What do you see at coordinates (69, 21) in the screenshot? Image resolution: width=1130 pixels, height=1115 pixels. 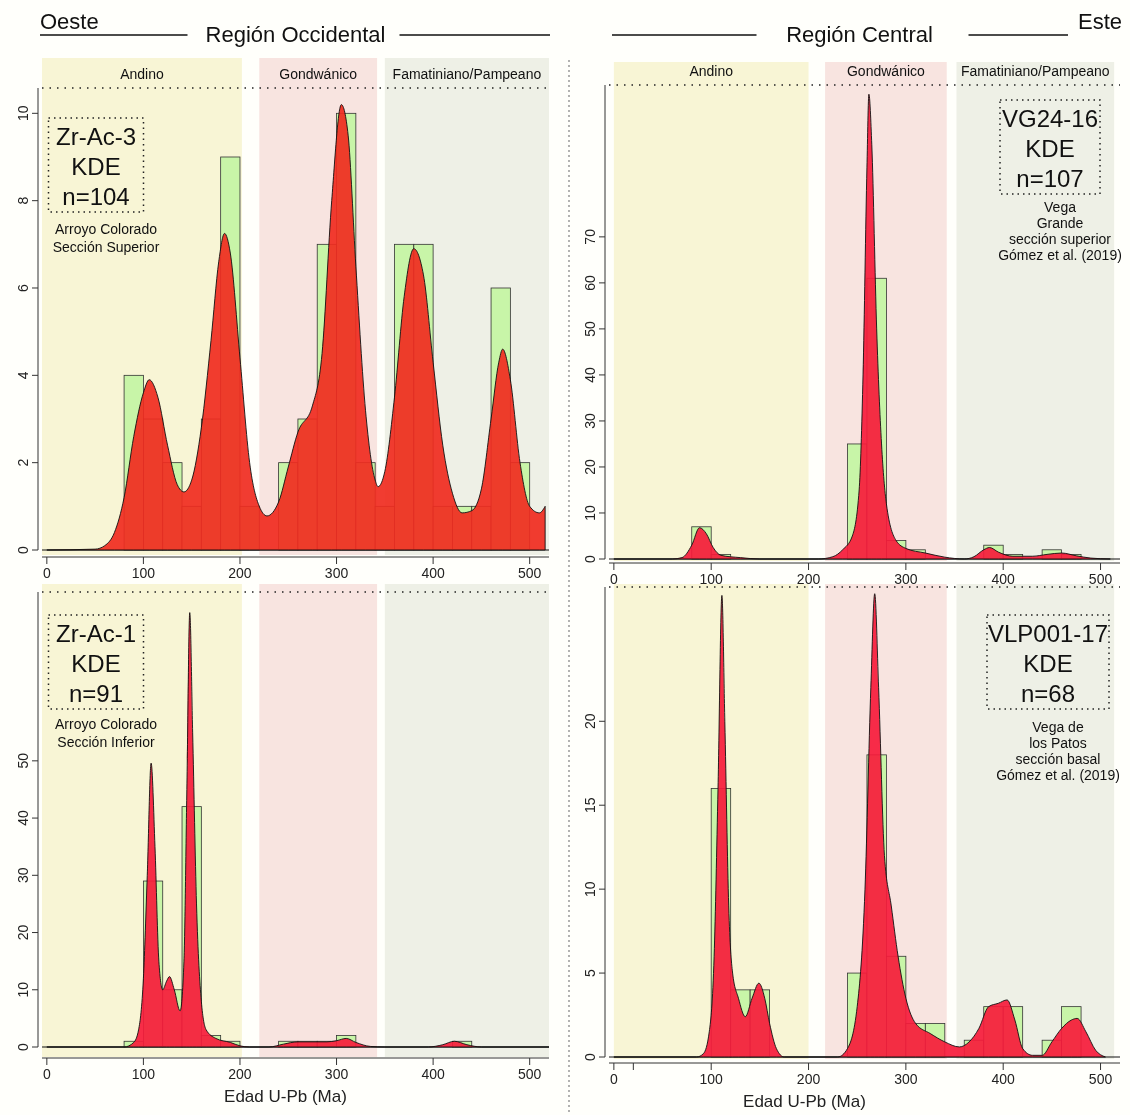 I see `chart-subtitle: Oeste` at bounding box center [69, 21].